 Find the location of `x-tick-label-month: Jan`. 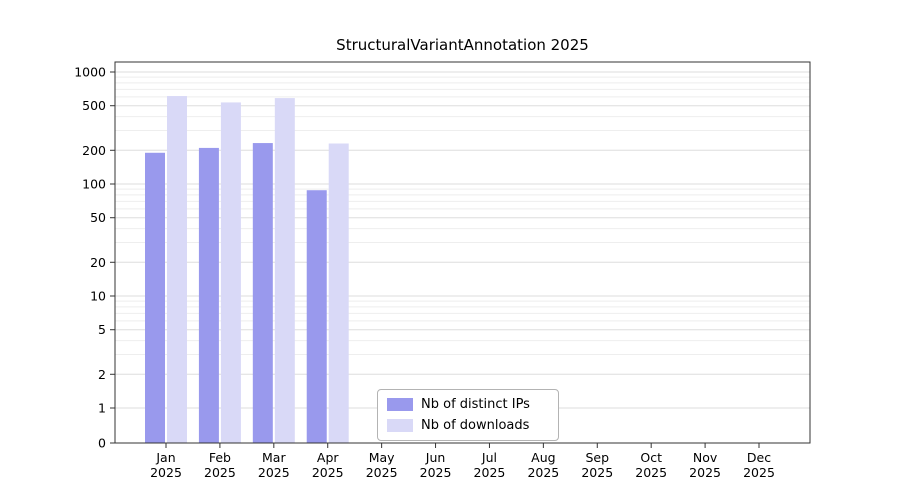

x-tick-label-month: Jan is located at coordinates (165, 457).